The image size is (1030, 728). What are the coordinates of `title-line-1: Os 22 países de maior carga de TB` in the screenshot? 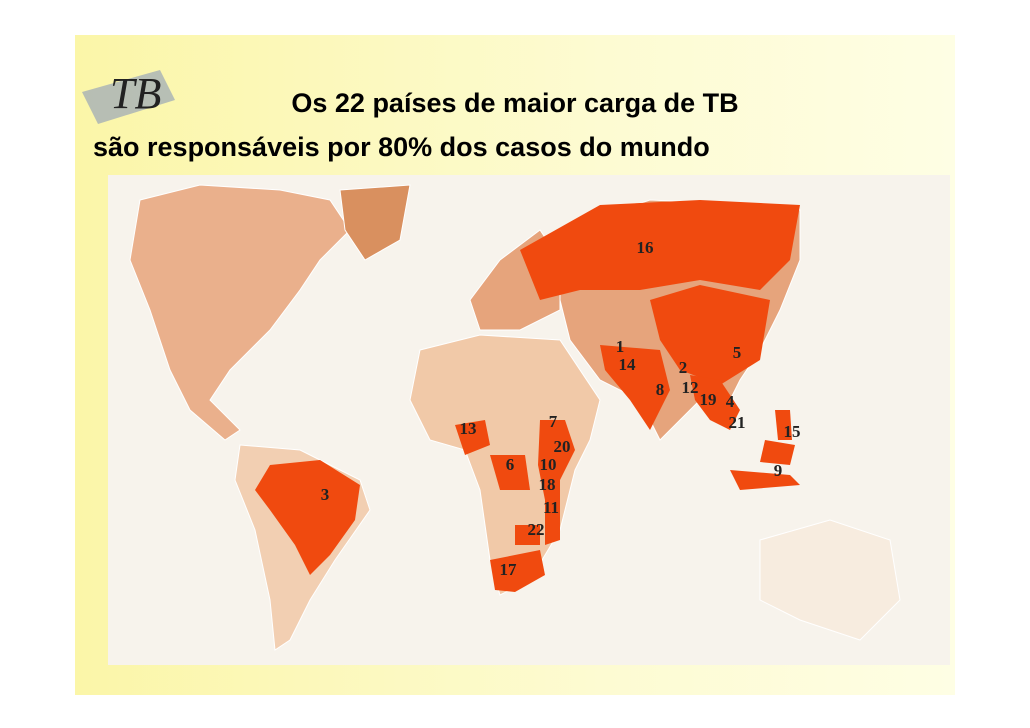 It's located at (514, 103).